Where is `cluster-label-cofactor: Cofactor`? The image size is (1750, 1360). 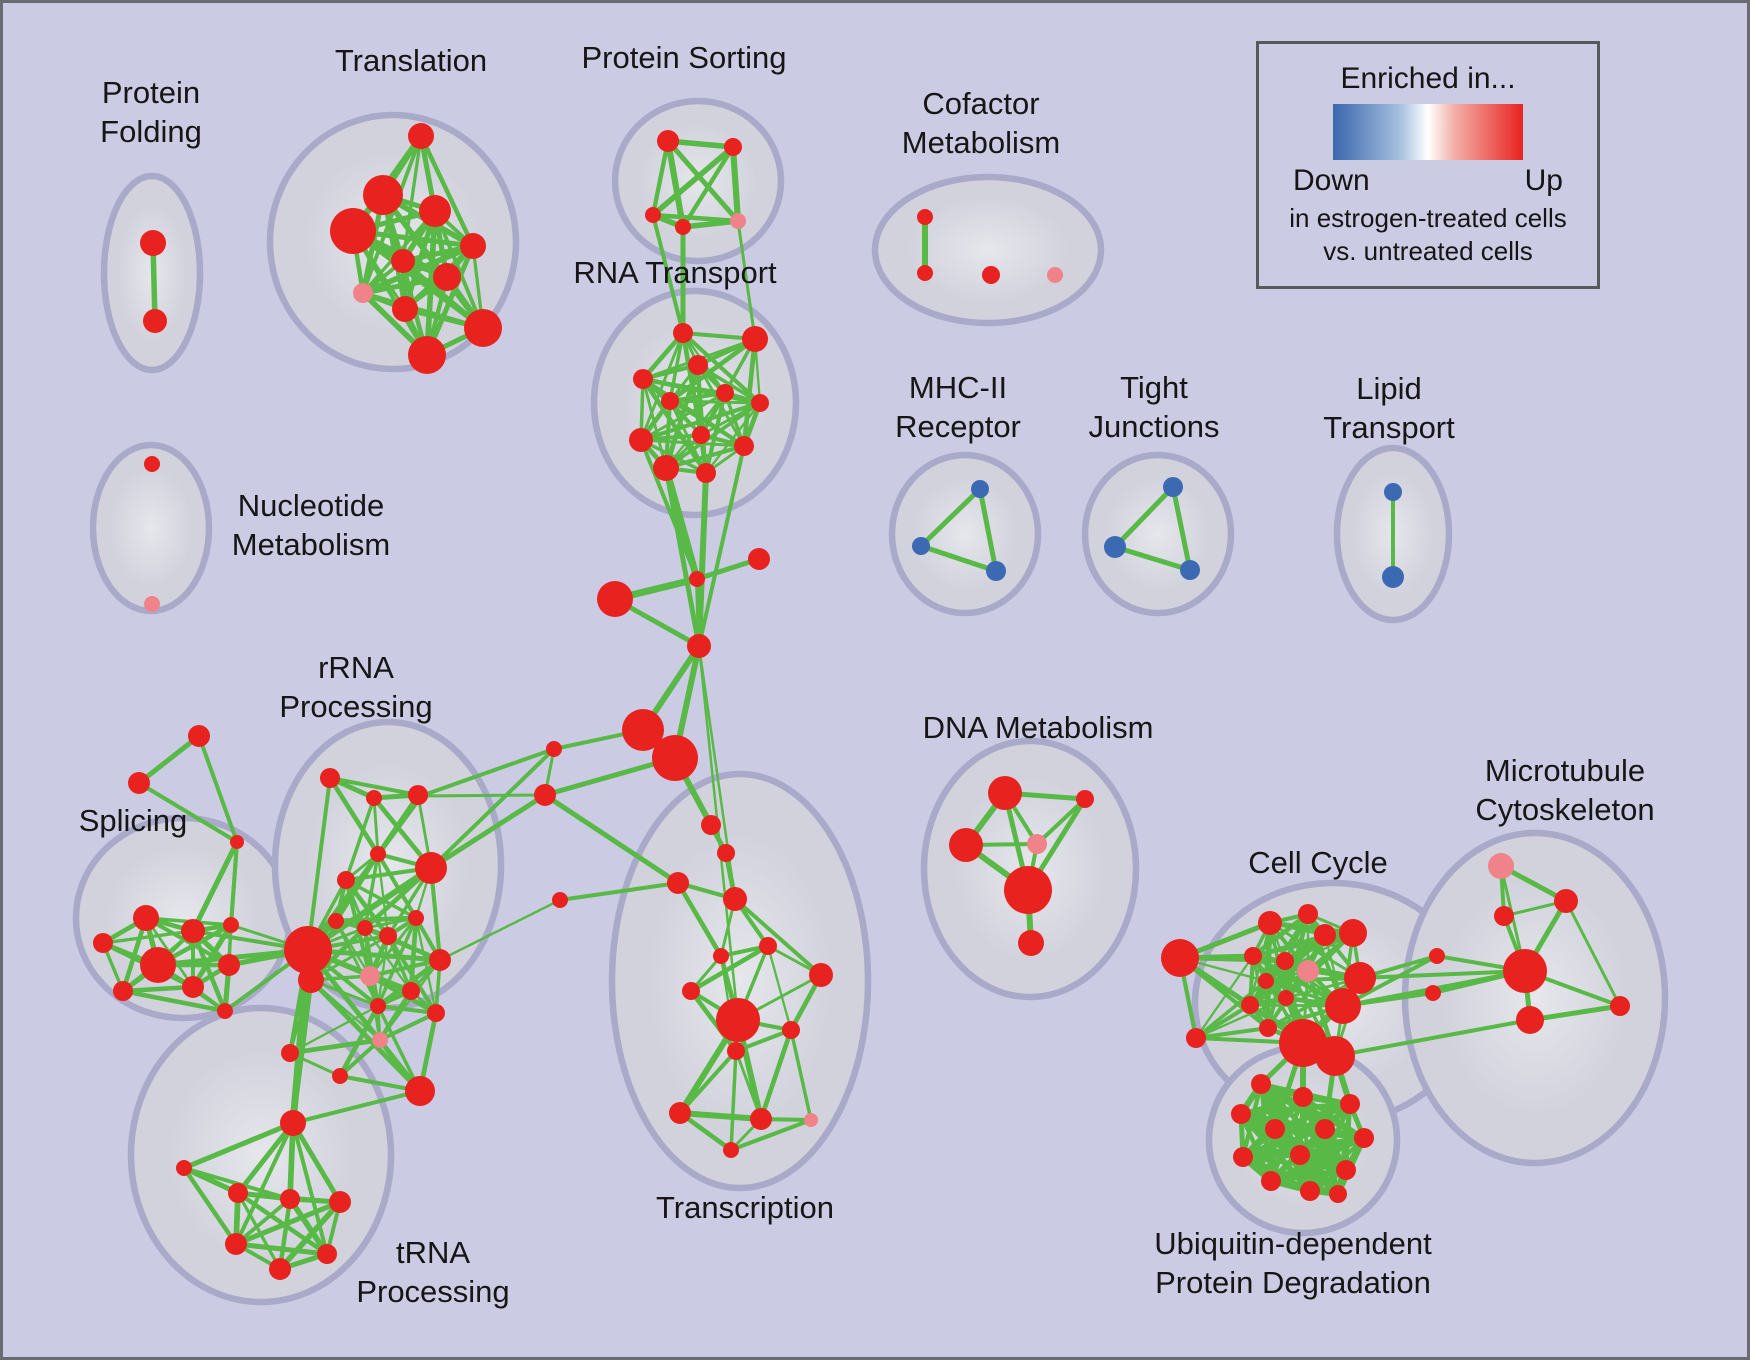 cluster-label-cofactor: Cofactor is located at coordinates (980, 103).